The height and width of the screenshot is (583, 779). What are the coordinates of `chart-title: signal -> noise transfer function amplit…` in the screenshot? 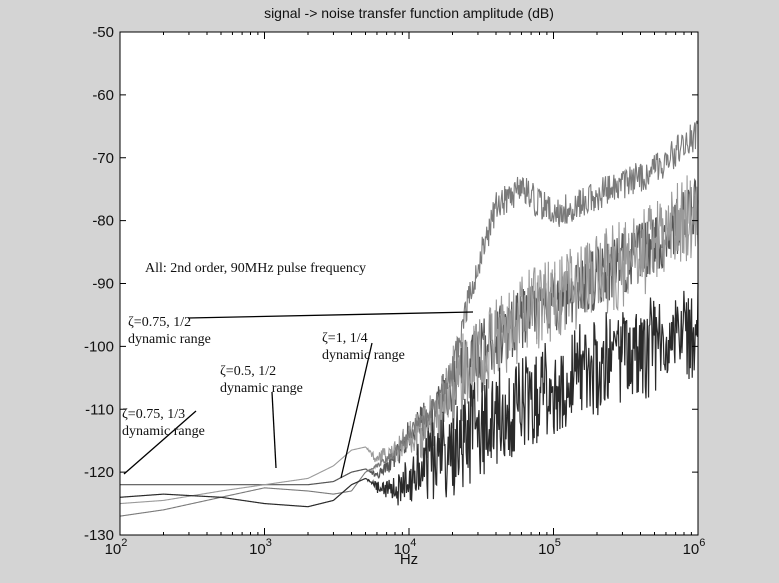 It's located at (409, 13).